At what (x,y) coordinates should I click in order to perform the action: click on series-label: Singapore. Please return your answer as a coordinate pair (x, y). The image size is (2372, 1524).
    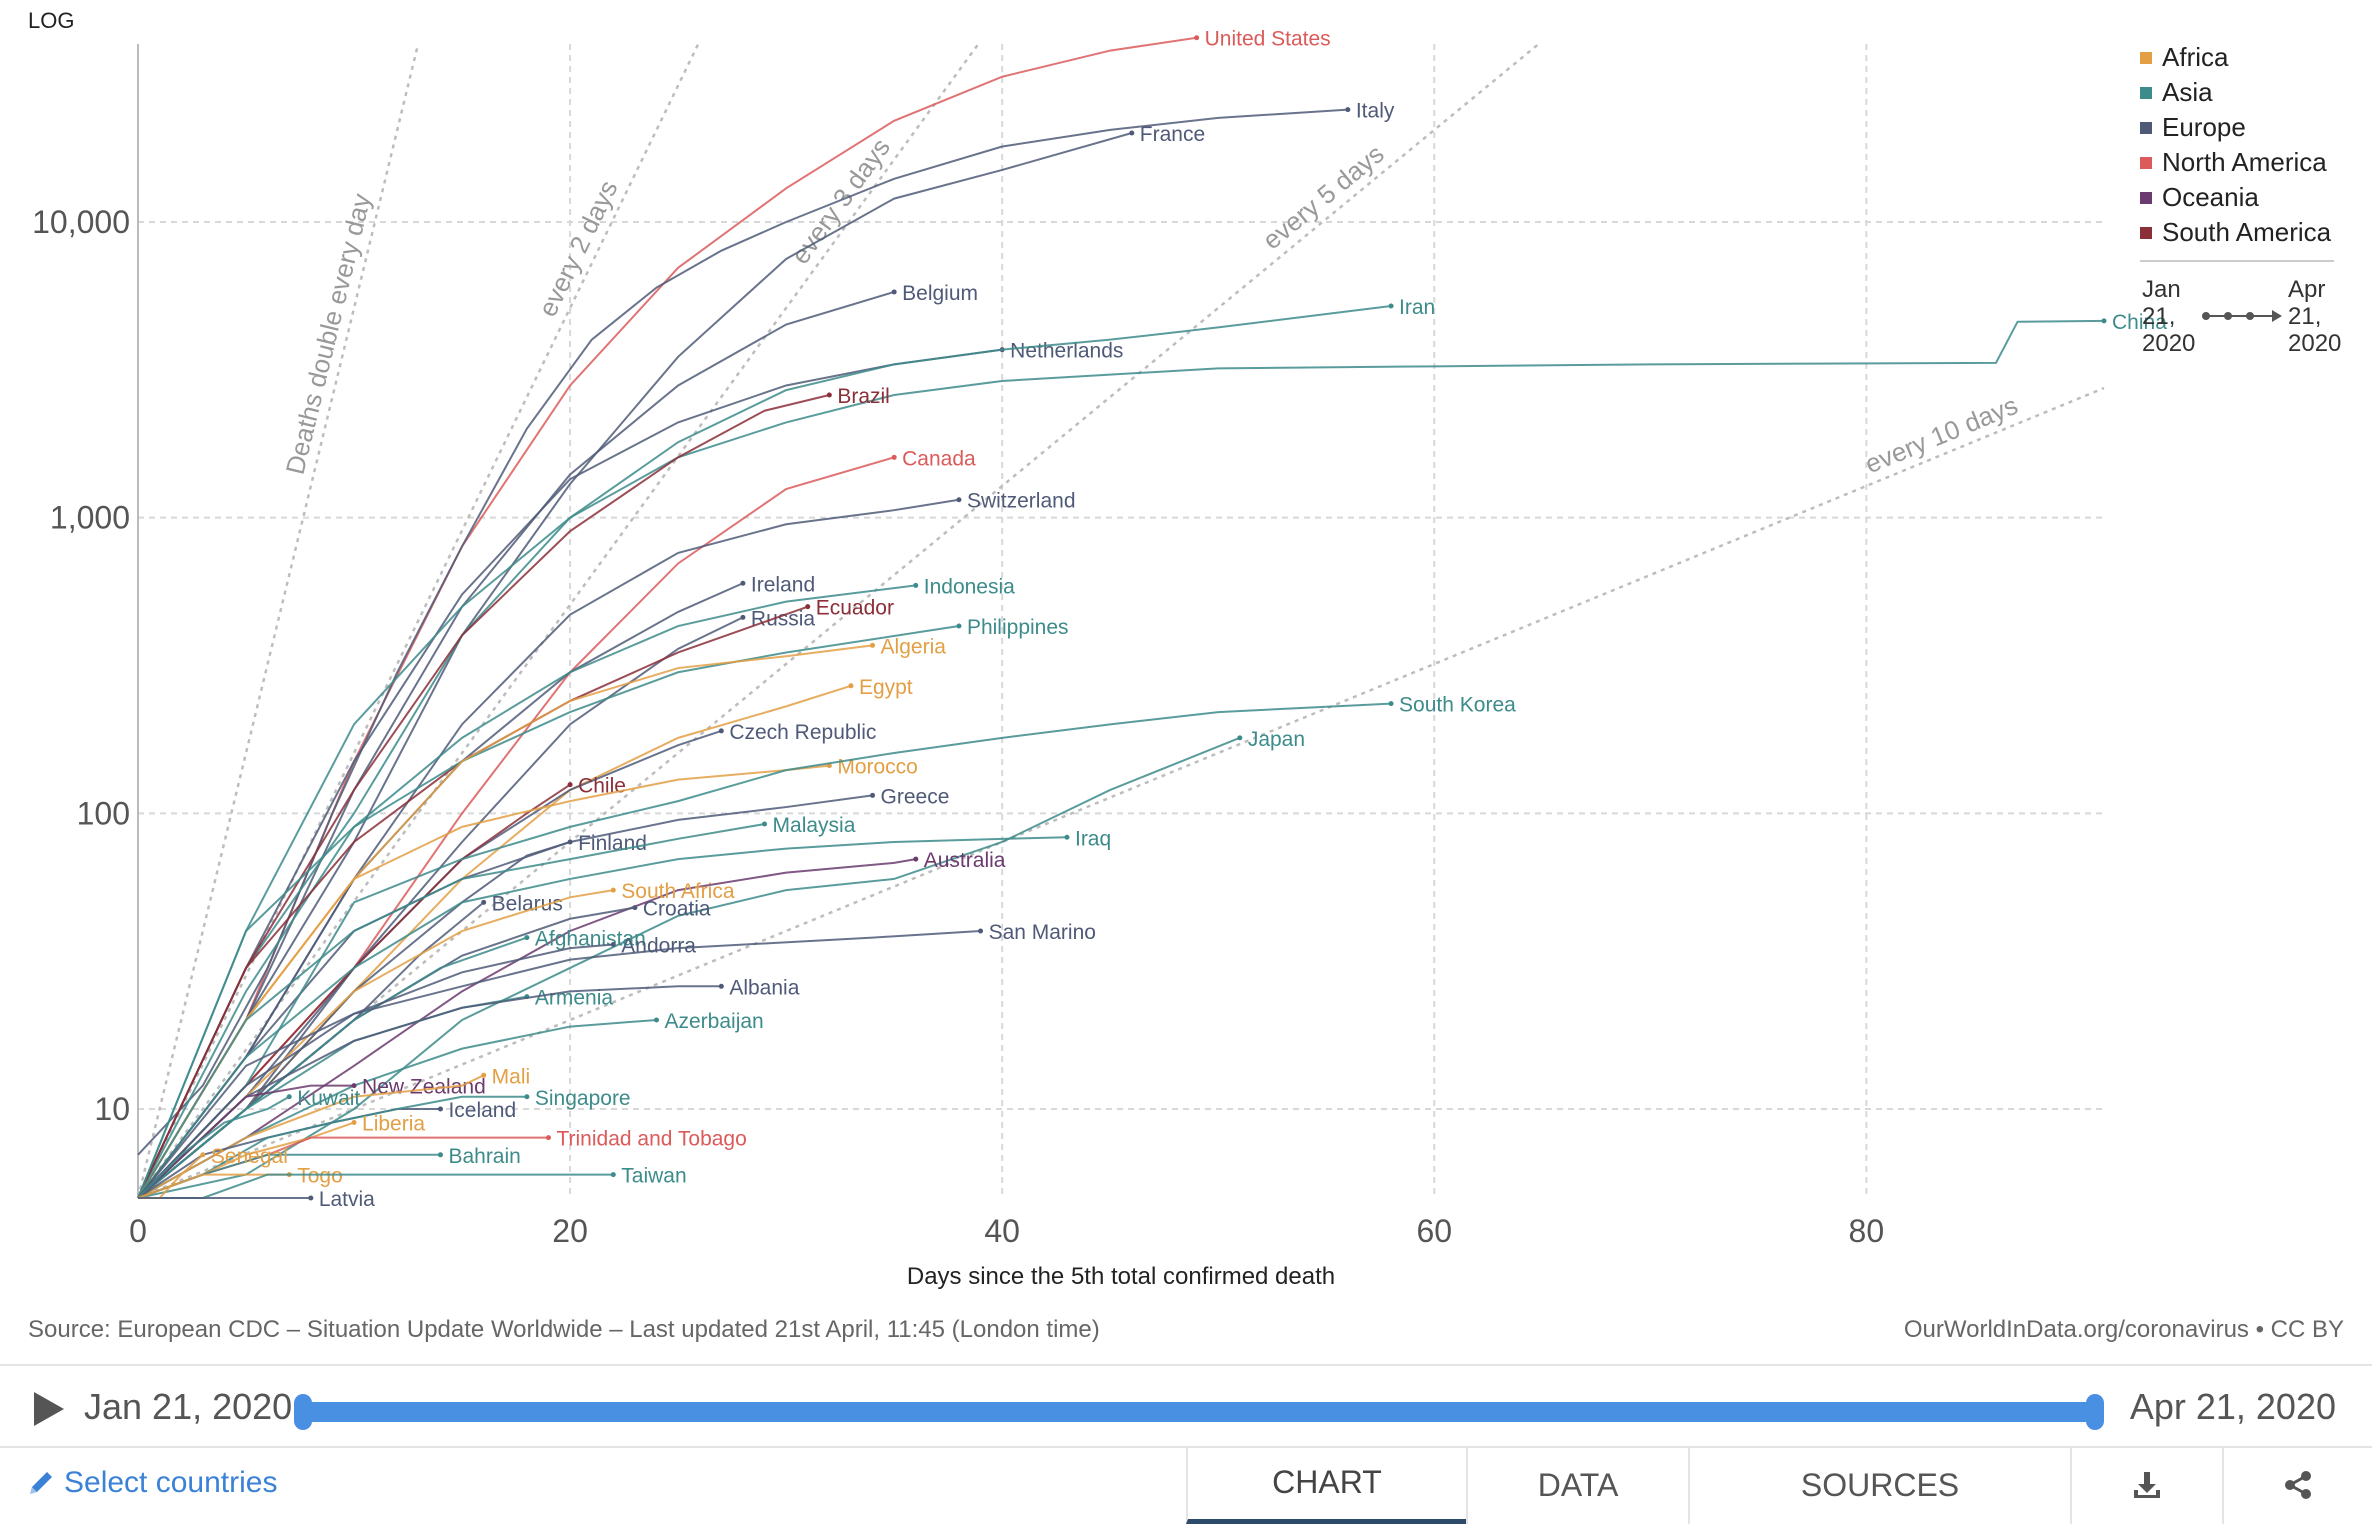
    Looking at the image, I should click on (583, 1098).